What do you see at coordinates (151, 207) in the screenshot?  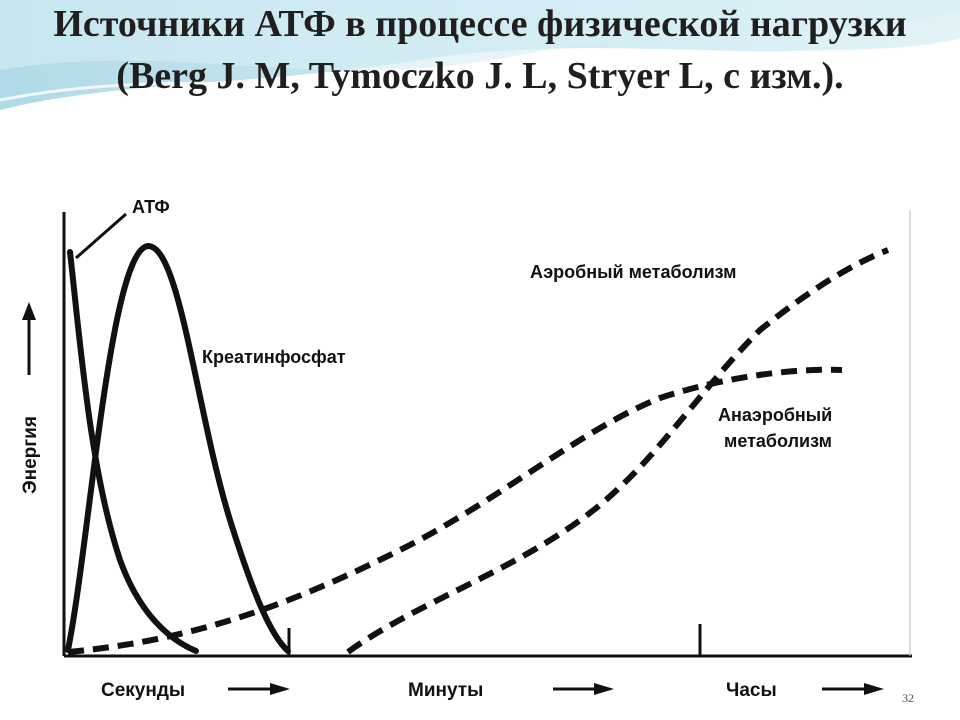 I see `atp-label: АТФ` at bounding box center [151, 207].